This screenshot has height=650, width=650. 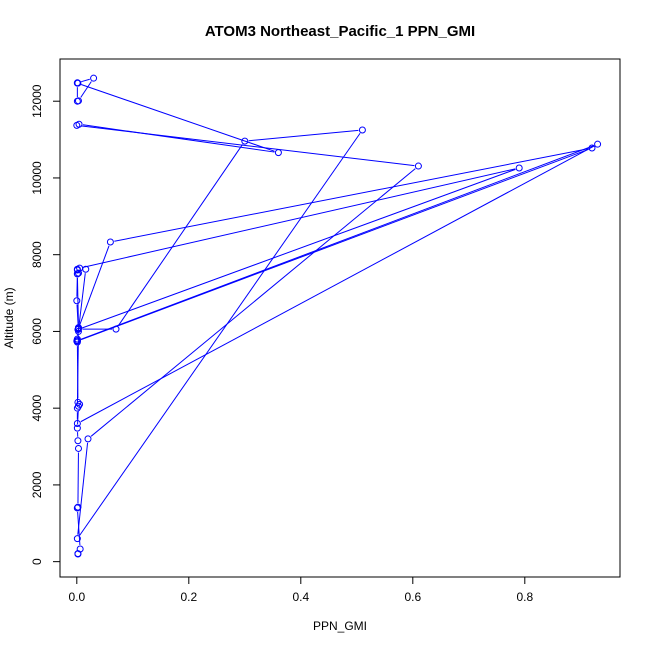 I want to click on x-axis: 0.0 0.2 0.4 0.6 0.8, so click(x=300, y=590).